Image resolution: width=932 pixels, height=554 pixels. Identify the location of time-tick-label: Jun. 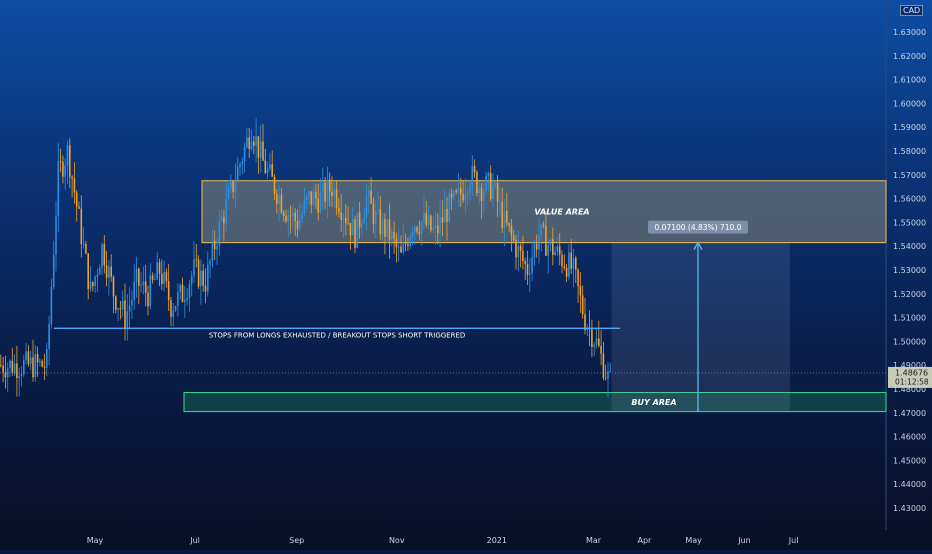
(744, 540).